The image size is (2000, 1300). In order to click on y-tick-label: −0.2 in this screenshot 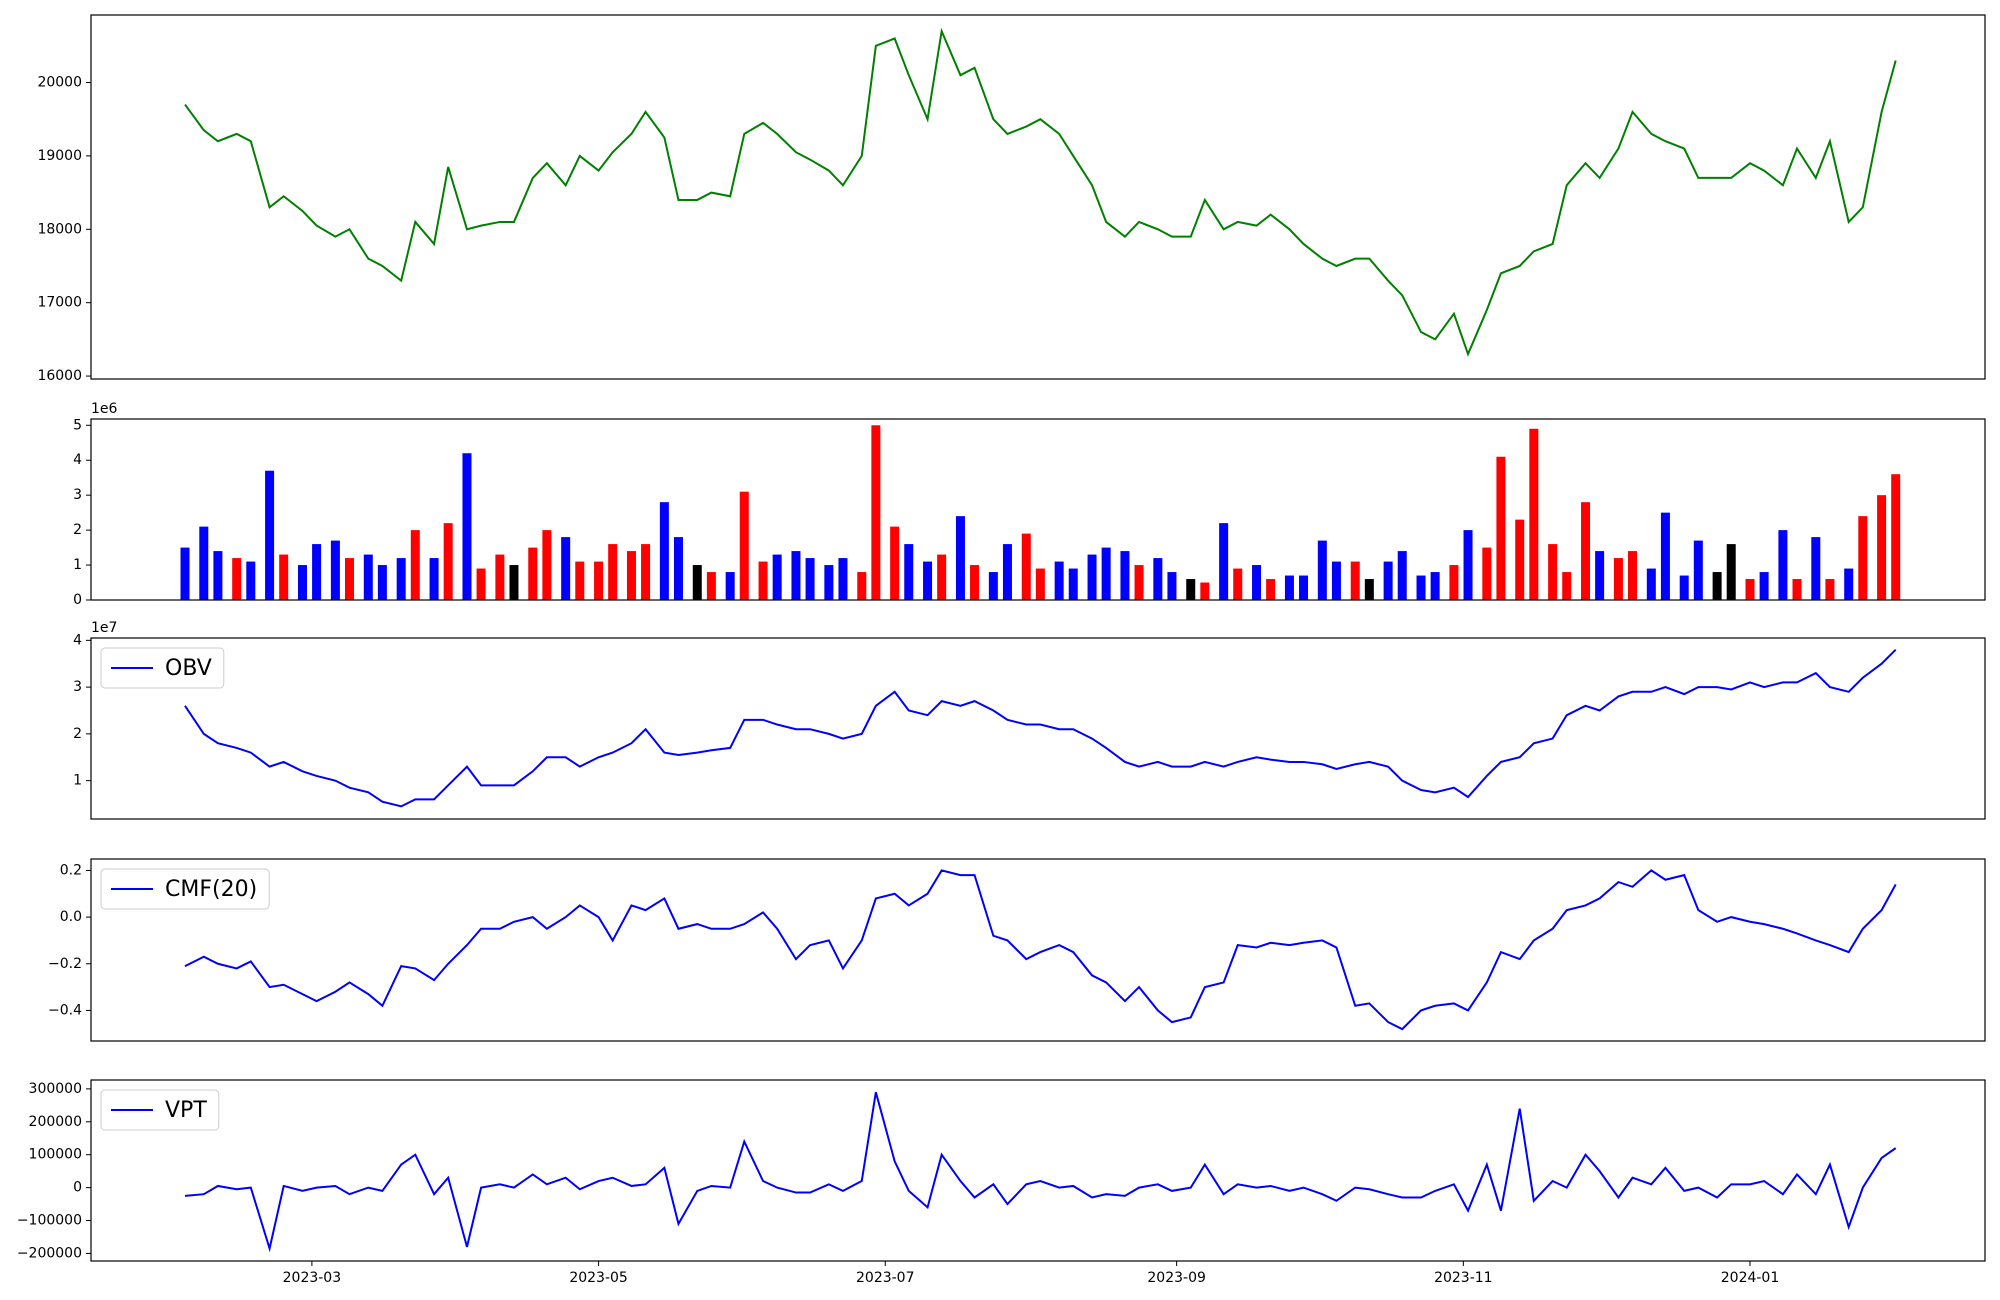, I will do `click(65, 964)`.